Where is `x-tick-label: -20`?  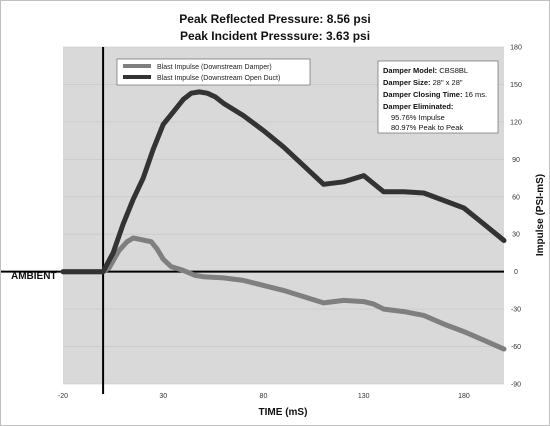
x-tick-label: -20 is located at coordinates (63, 396).